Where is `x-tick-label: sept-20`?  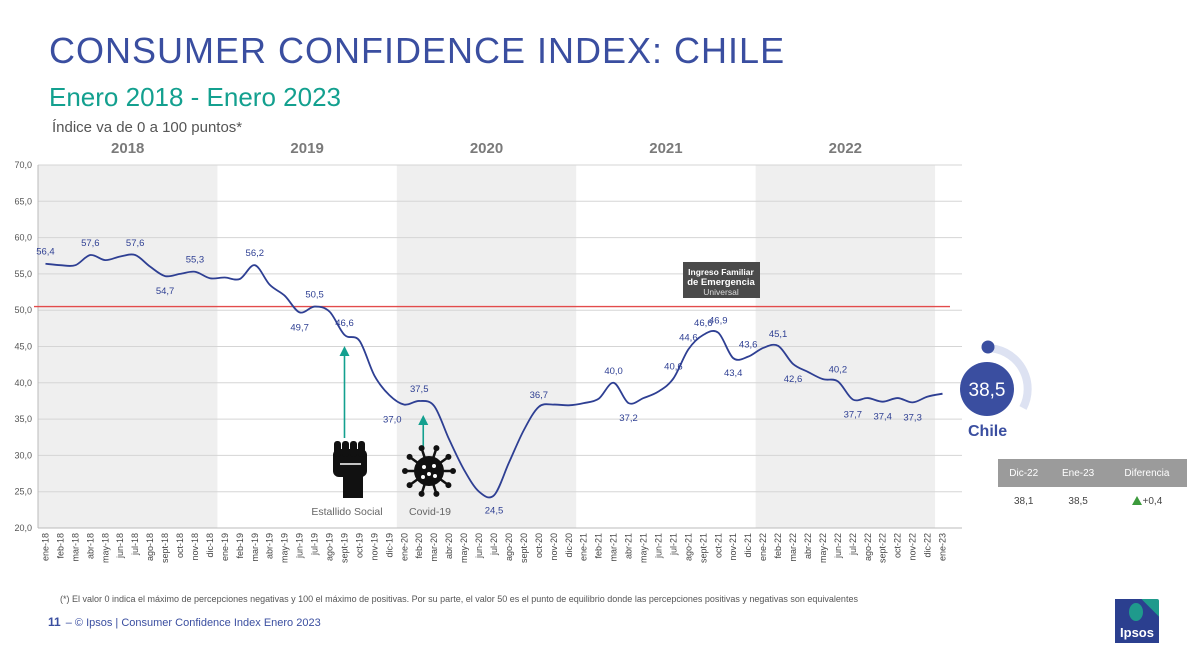
x-tick-label: sept-20 is located at coordinates (524, 548).